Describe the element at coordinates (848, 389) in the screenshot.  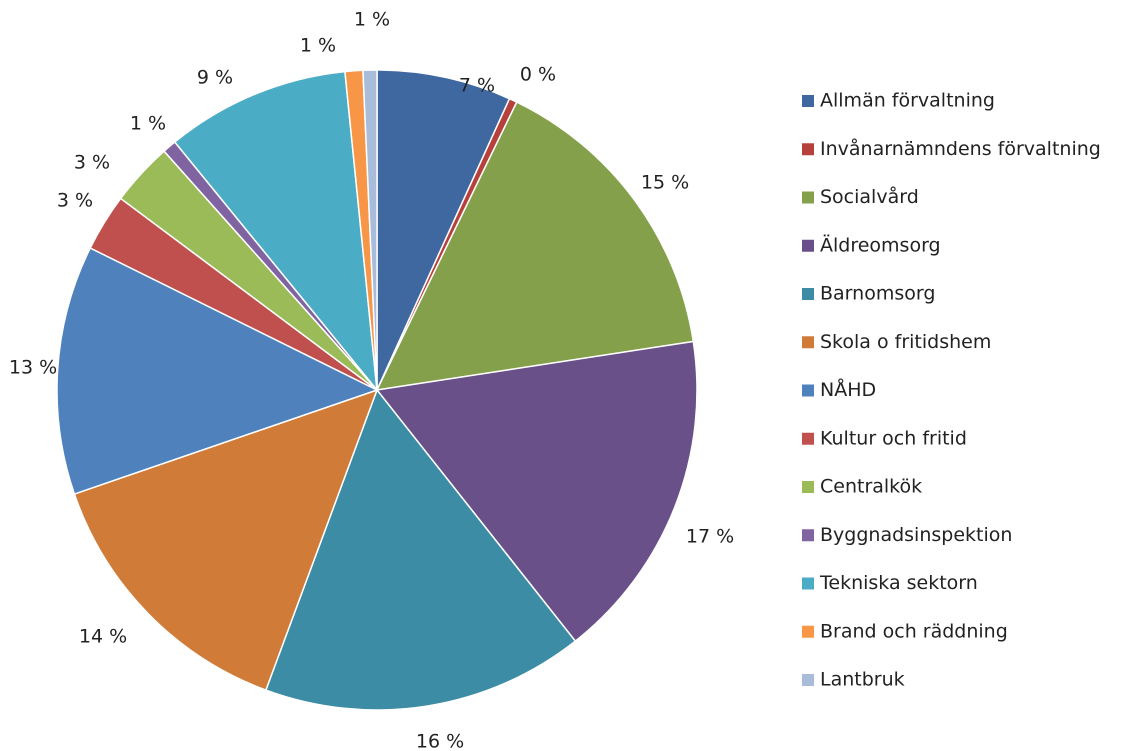
I see `legend-label: NÅHD` at that location.